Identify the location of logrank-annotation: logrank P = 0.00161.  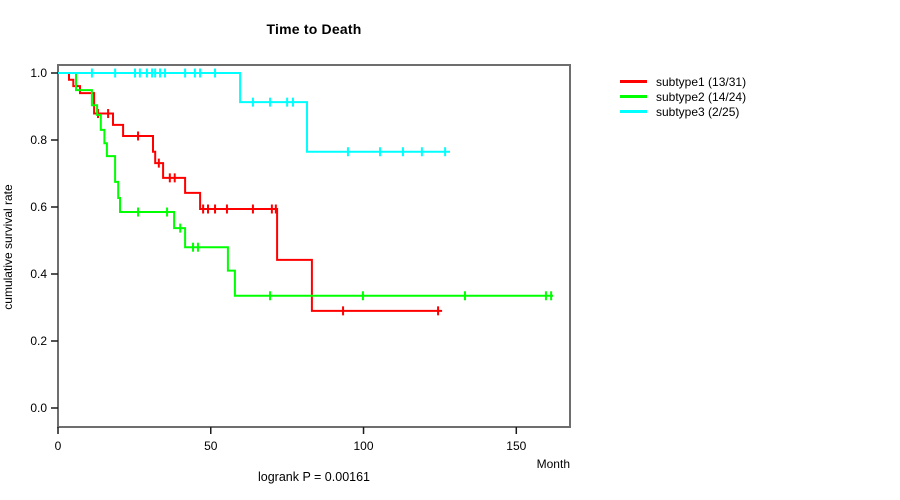
(313, 477).